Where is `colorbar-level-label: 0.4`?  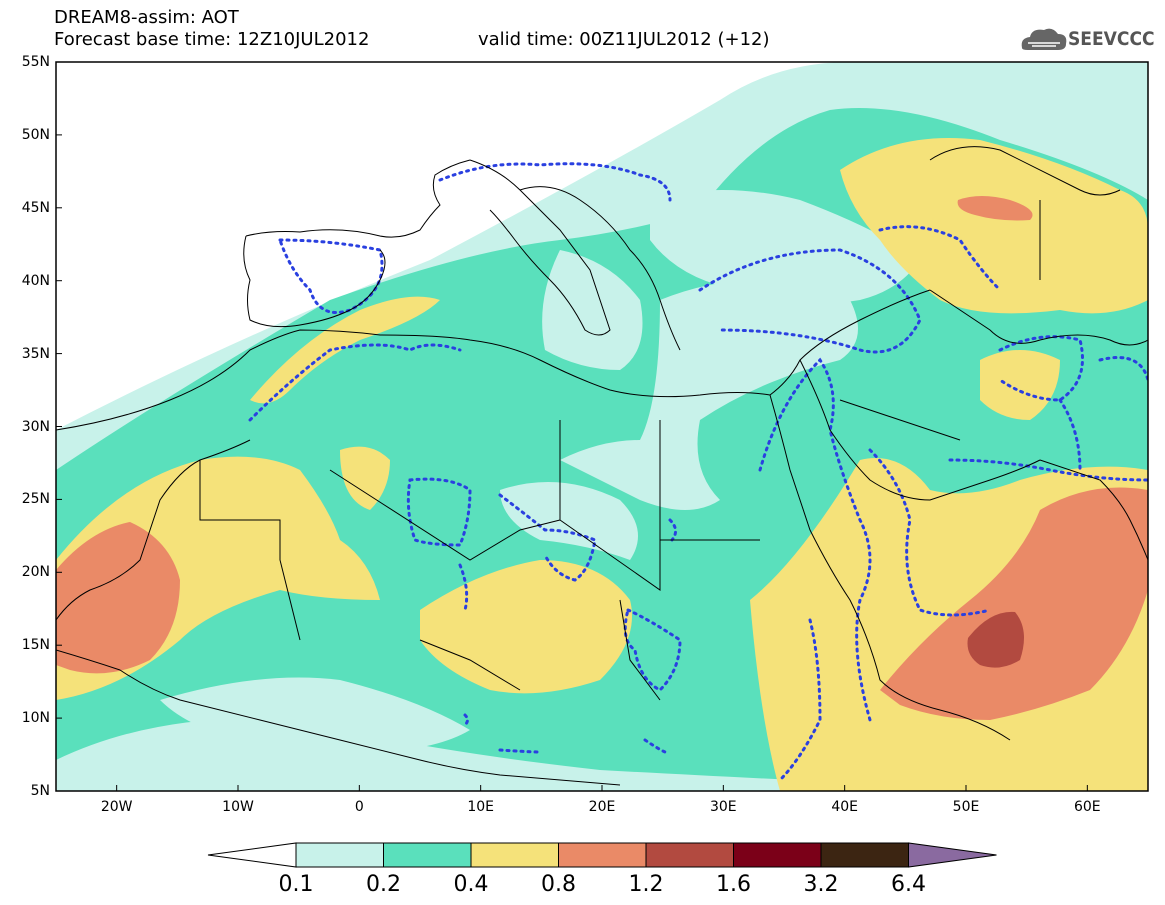
colorbar-level-label: 0.4 is located at coordinates (471, 884).